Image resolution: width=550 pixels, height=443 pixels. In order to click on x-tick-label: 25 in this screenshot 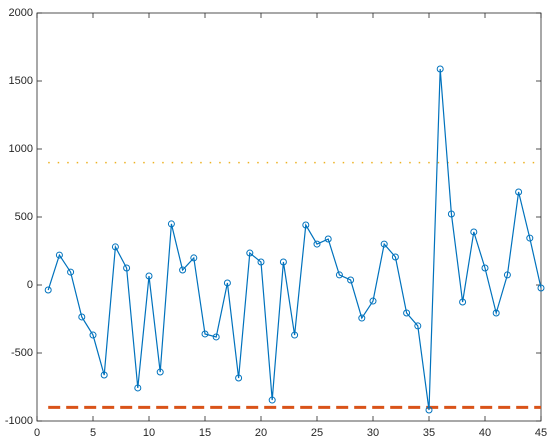, I will do `click(317, 433)`.